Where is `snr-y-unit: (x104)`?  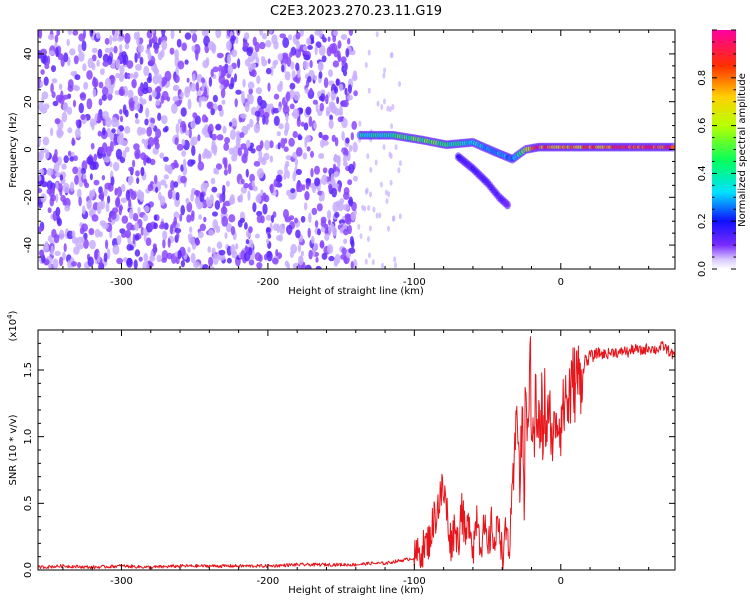 snr-y-unit: (x104) is located at coordinates (12, 325).